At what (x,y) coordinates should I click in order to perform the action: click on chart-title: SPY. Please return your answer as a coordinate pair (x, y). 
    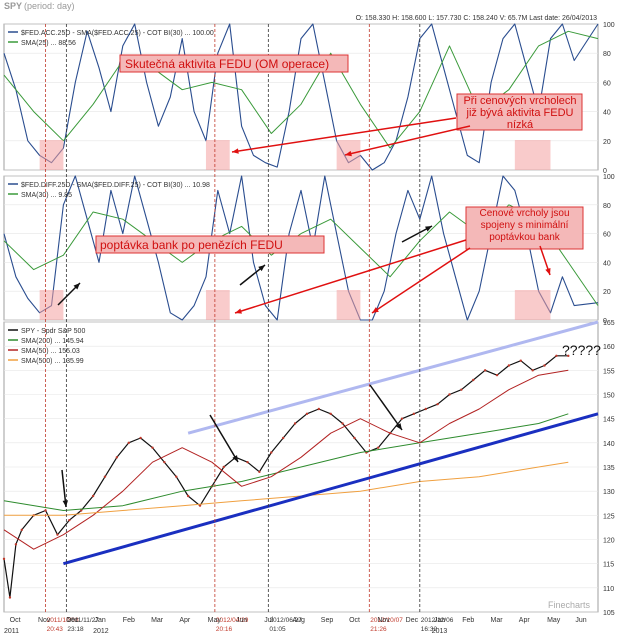
    Looking at the image, I should click on (13, 6).